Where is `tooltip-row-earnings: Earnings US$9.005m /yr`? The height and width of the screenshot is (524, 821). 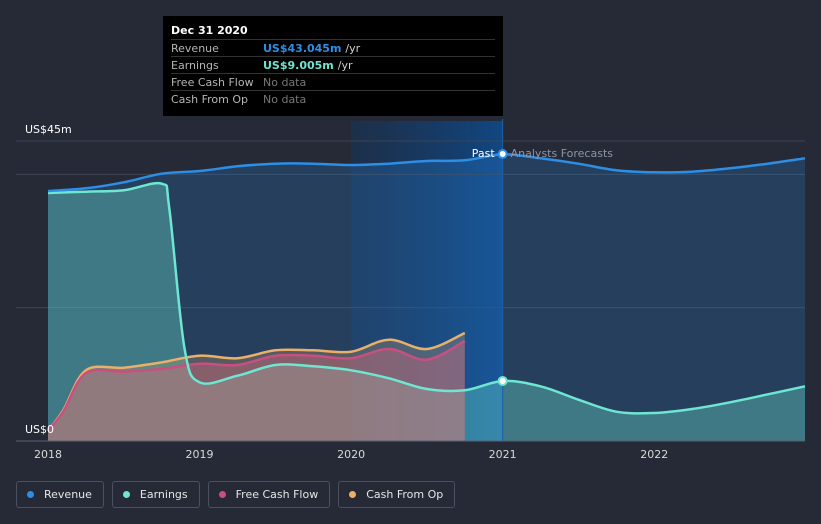 tooltip-row-earnings: Earnings US$9.005m /yr is located at coordinates (333, 64).